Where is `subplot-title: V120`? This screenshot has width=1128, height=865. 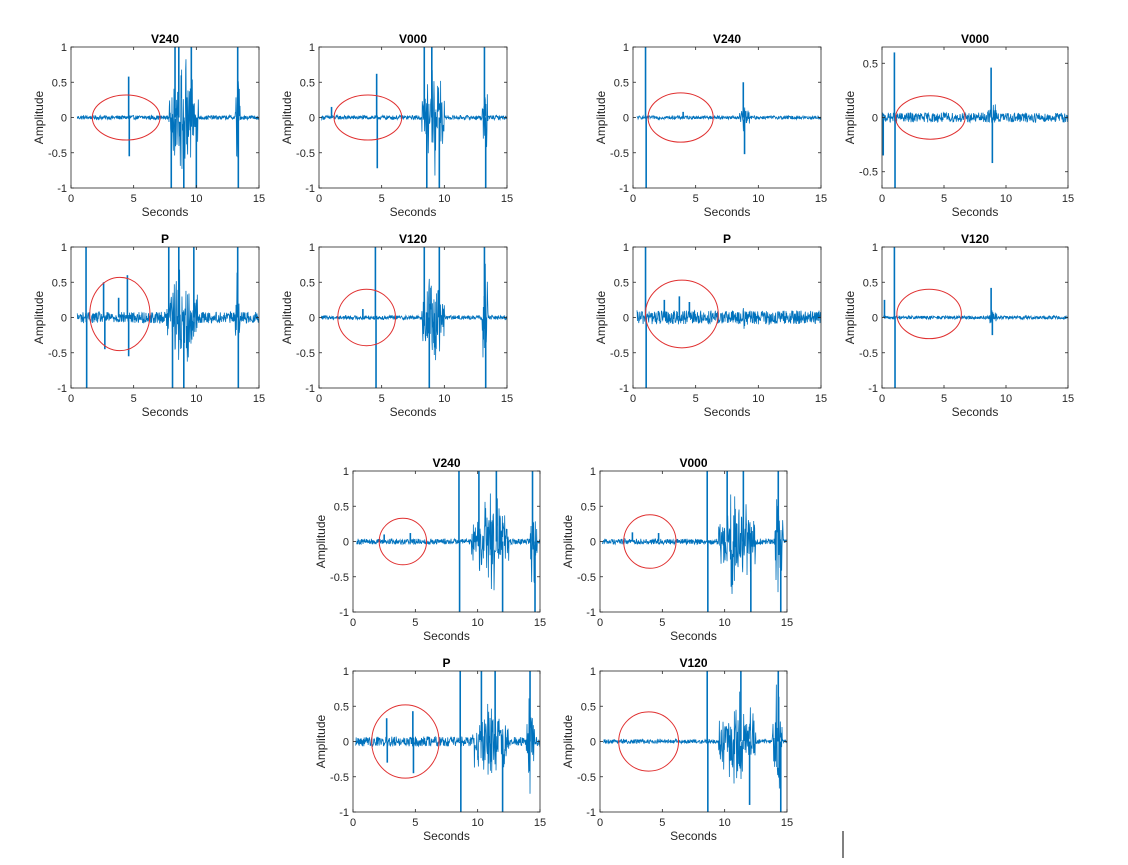 subplot-title: V120 is located at coordinates (413, 239).